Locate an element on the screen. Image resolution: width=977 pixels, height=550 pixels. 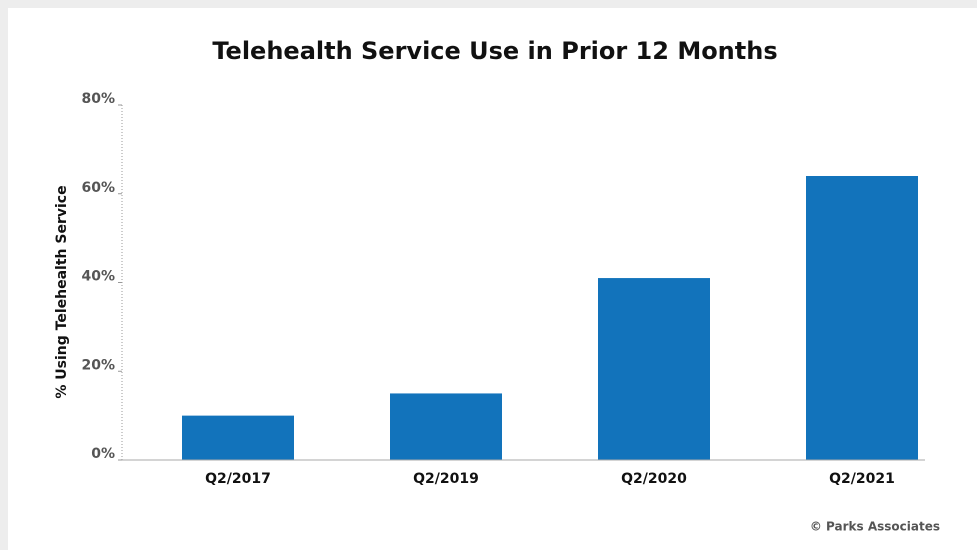
source: © Parks Associates is located at coordinates (875, 527).